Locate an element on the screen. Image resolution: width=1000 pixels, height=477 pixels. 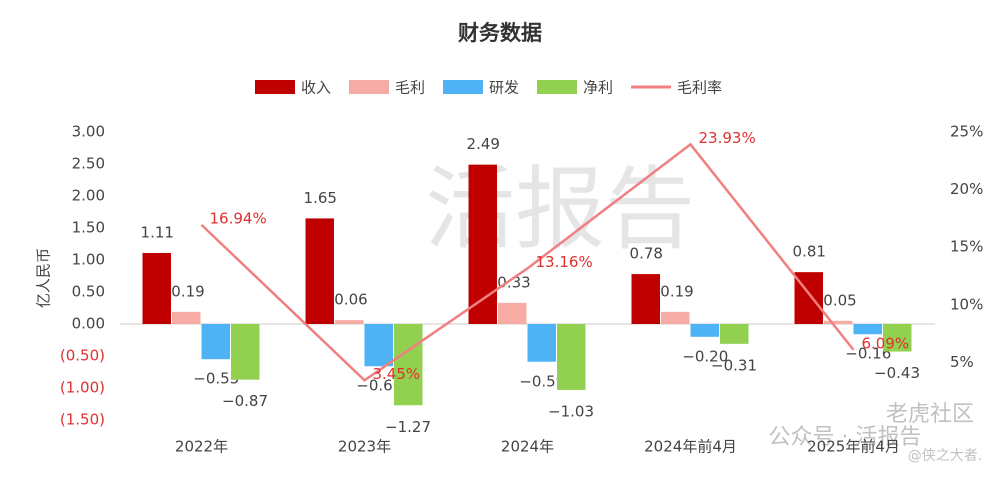
y2-tick-label: 10% is located at coordinates (966, 304).